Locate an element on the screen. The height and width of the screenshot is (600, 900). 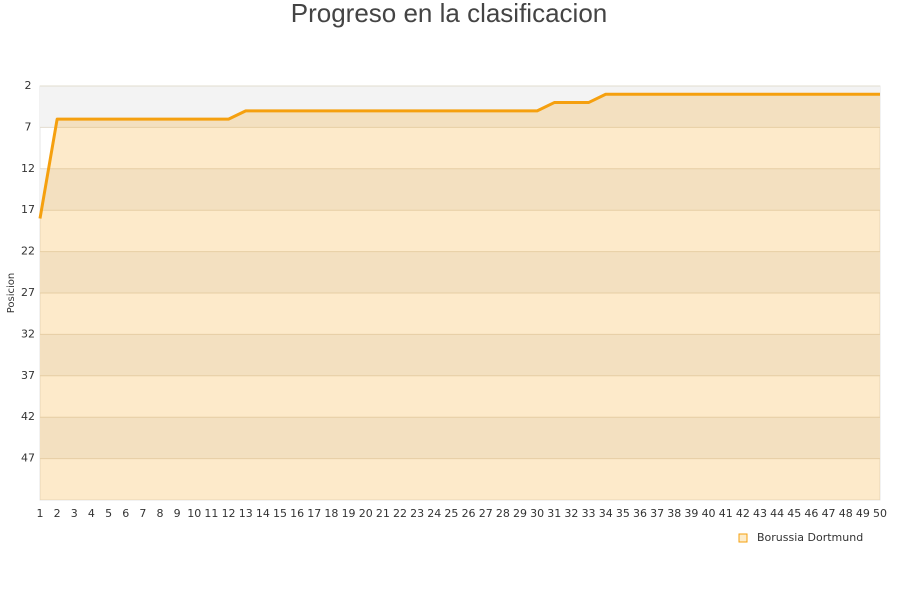
x-tick-label: 36 is located at coordinates (640, 513).